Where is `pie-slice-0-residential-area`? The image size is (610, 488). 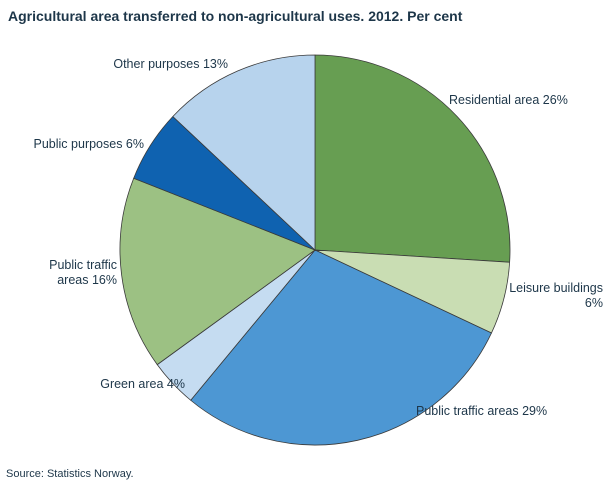
pie-slice-0-residential-area is located at coordinates (412, 158).